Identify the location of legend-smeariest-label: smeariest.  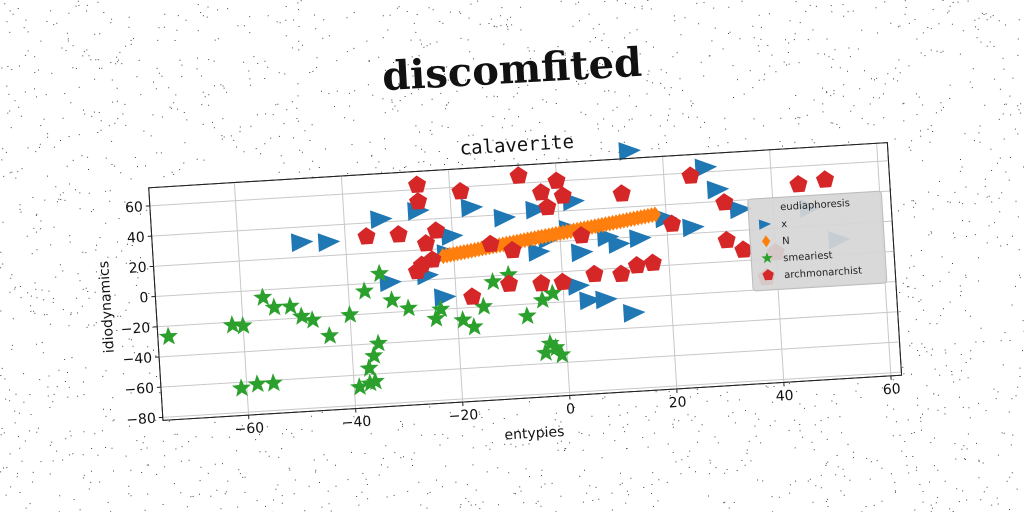
(808, 257).